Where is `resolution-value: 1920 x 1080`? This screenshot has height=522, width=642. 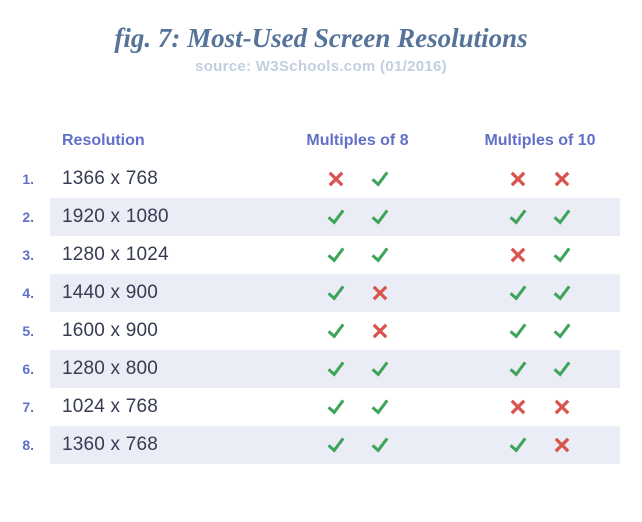 resolution-value: 1920 x 1080 is located at coordinates (115, 216).